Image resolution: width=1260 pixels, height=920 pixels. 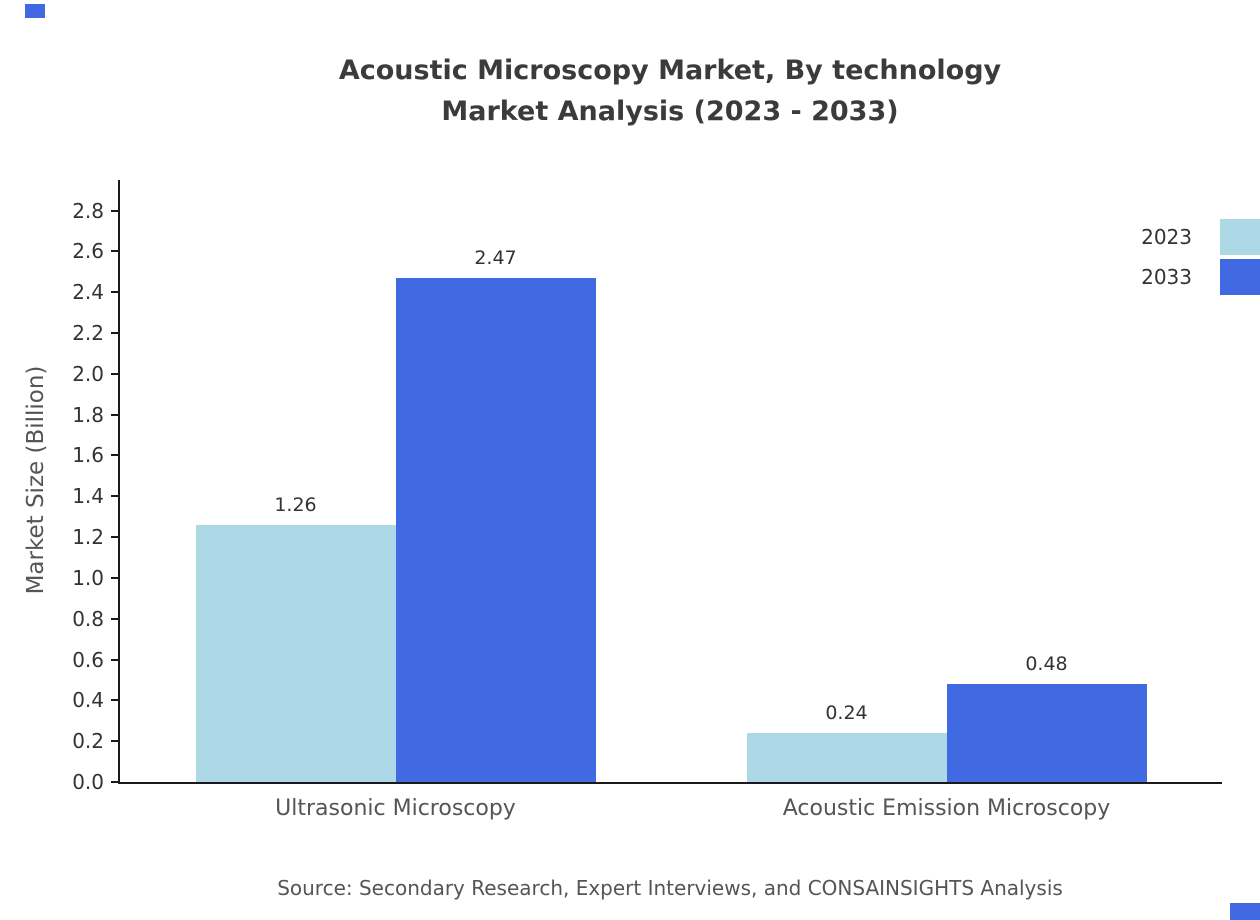 What do you see at coordinates (88, 210) in the screenshot?
I see `y-tick-label: 2.8` at bounding box center [88, 210].